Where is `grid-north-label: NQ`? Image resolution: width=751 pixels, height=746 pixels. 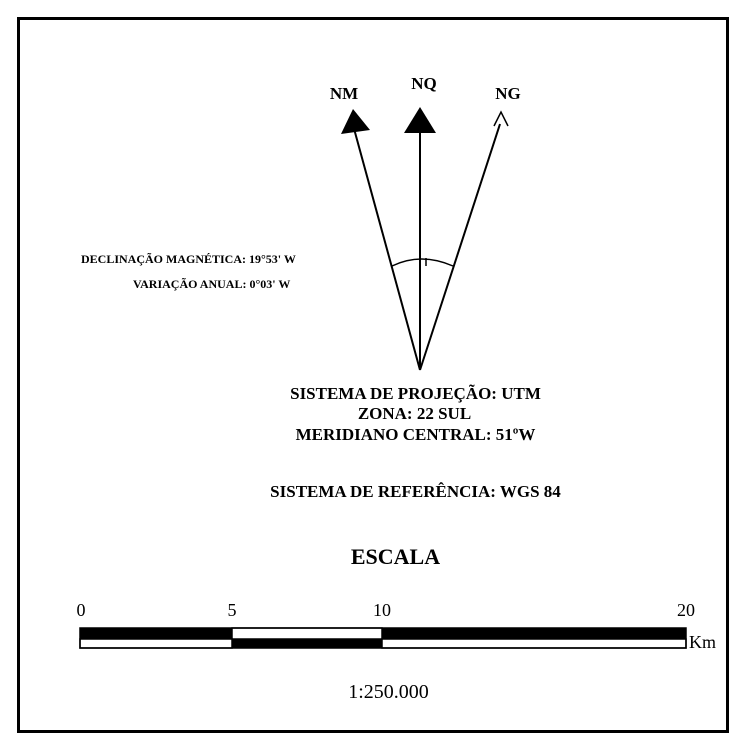
grid-north-label: NQ is located at coordinates (424, 83).